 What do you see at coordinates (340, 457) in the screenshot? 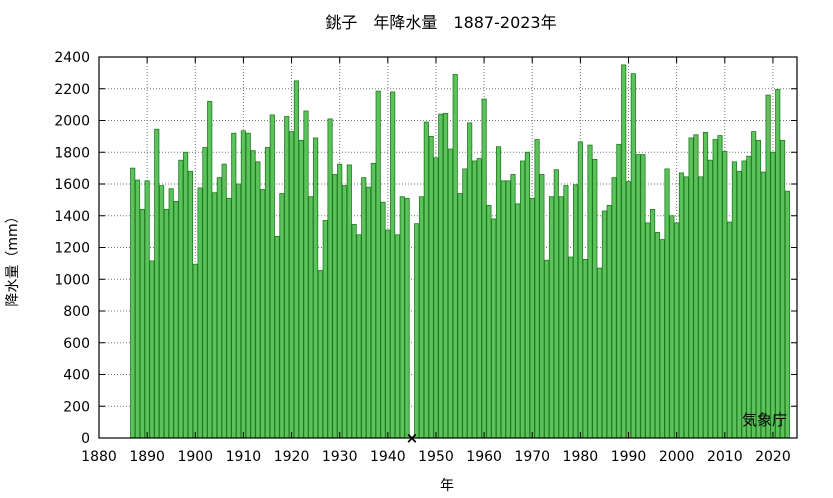
I see `x-tick-label: 1930` at bounding box center [340, 457].